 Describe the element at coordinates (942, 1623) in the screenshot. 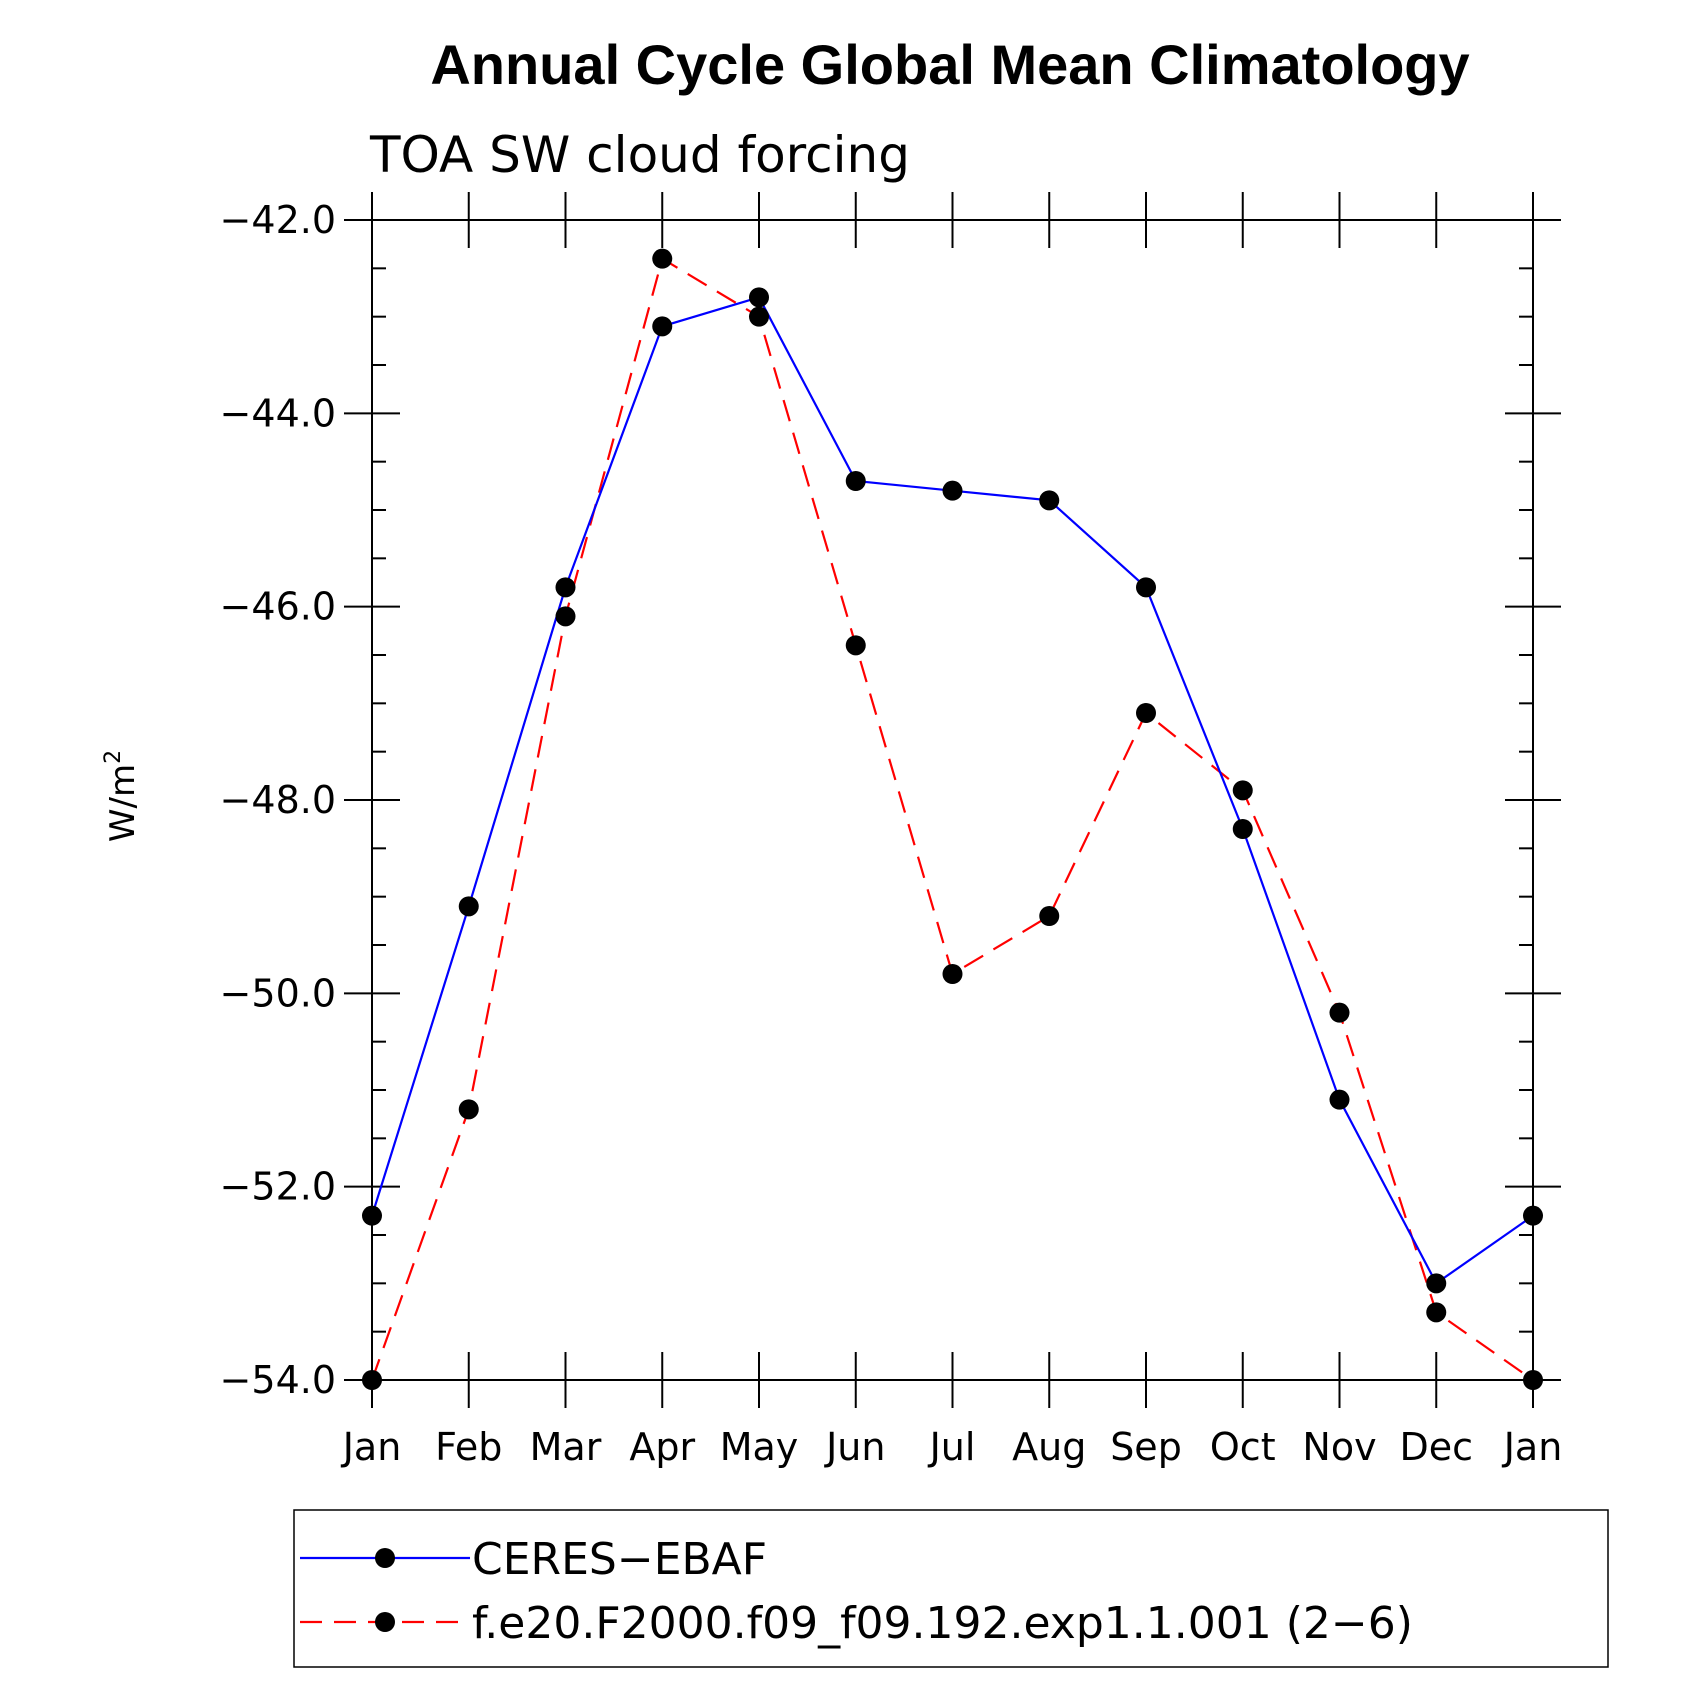

I see `legend-label-1: f.e20.F2000.f09_f09.192.exp1.1.001 (2−6)` at that location.